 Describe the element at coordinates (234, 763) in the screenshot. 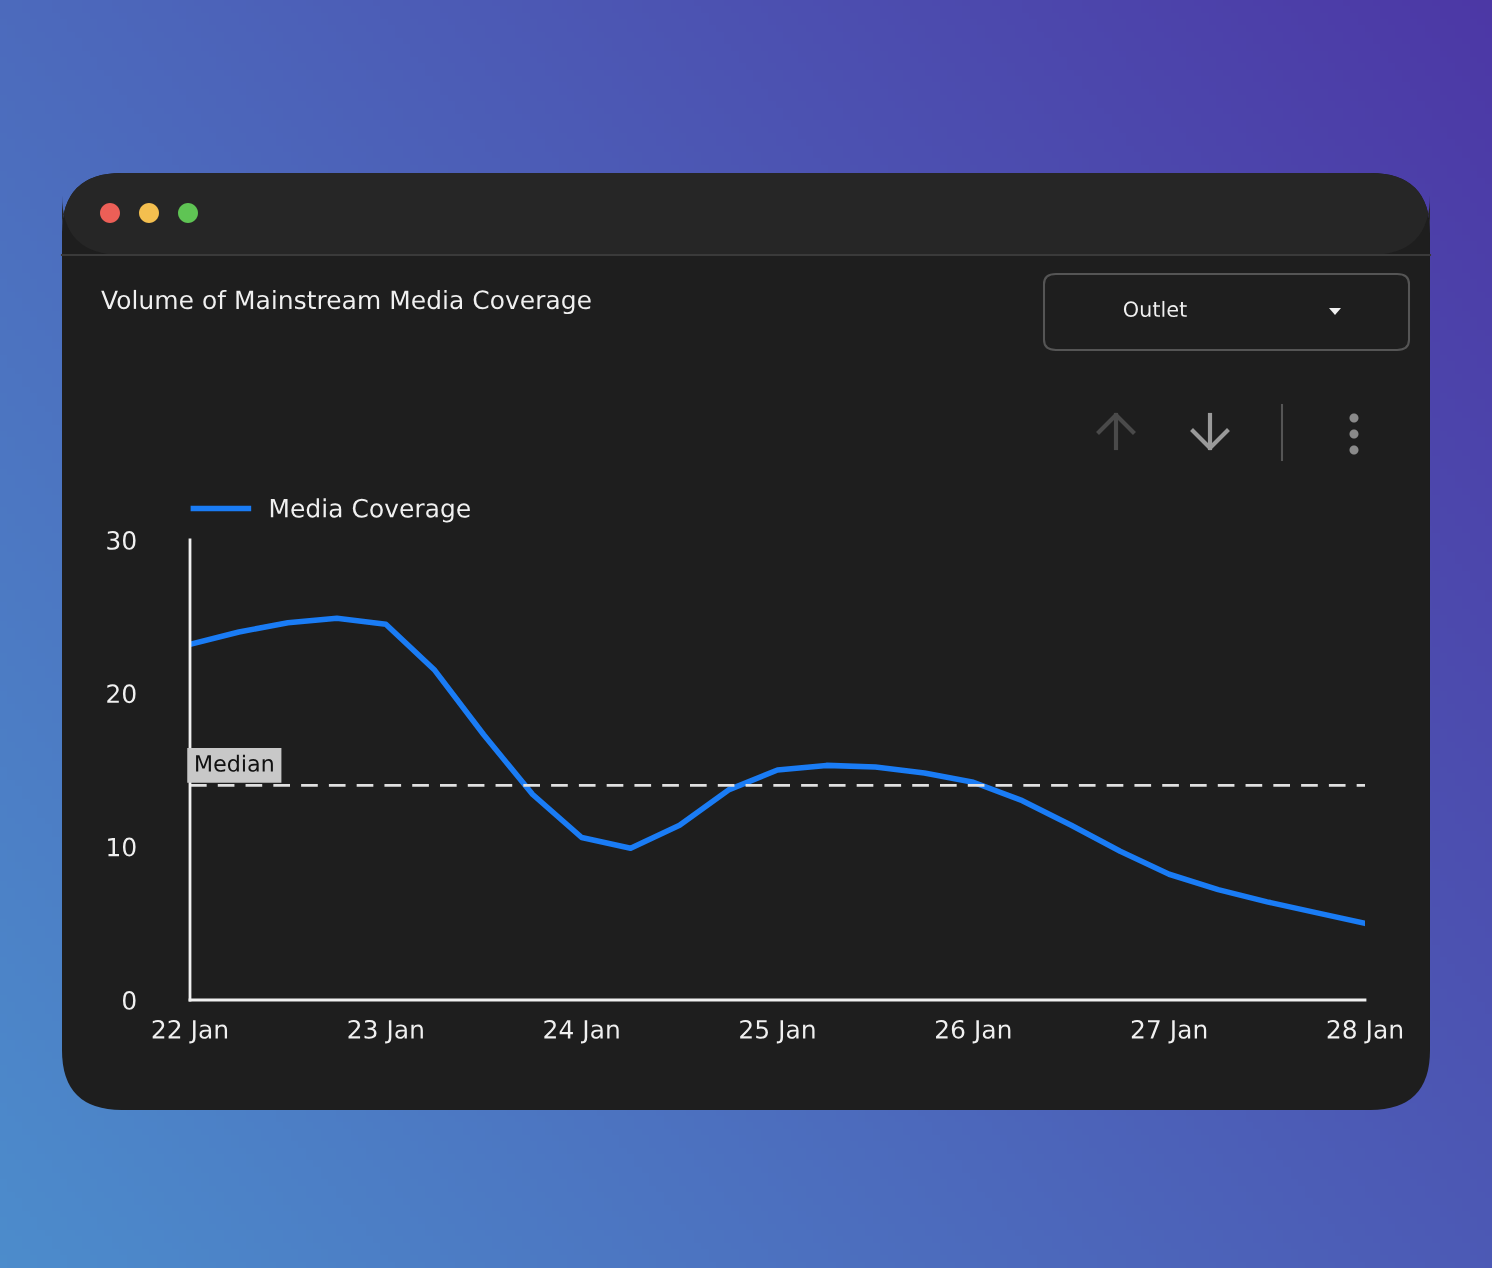

I see `ref-line-label: Median` at that location.